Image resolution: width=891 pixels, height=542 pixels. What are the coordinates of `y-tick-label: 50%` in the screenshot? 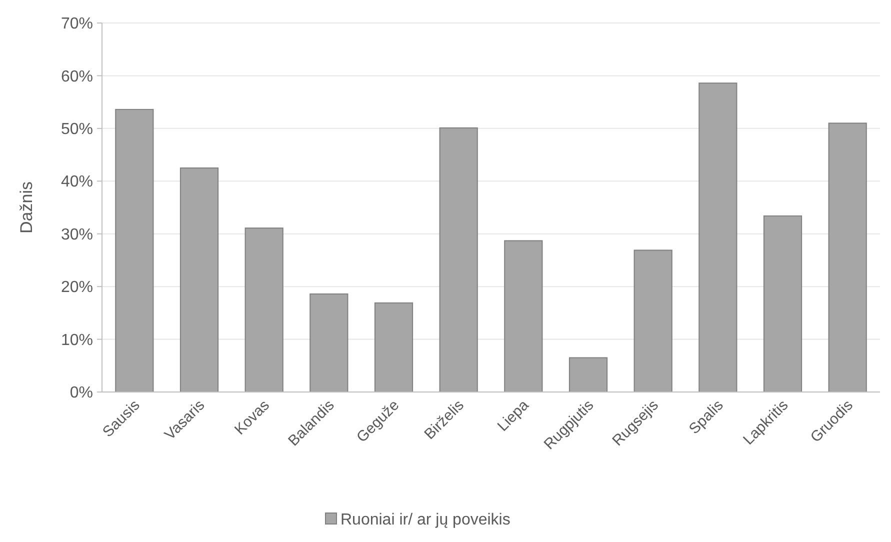 It's located at (76, 129).